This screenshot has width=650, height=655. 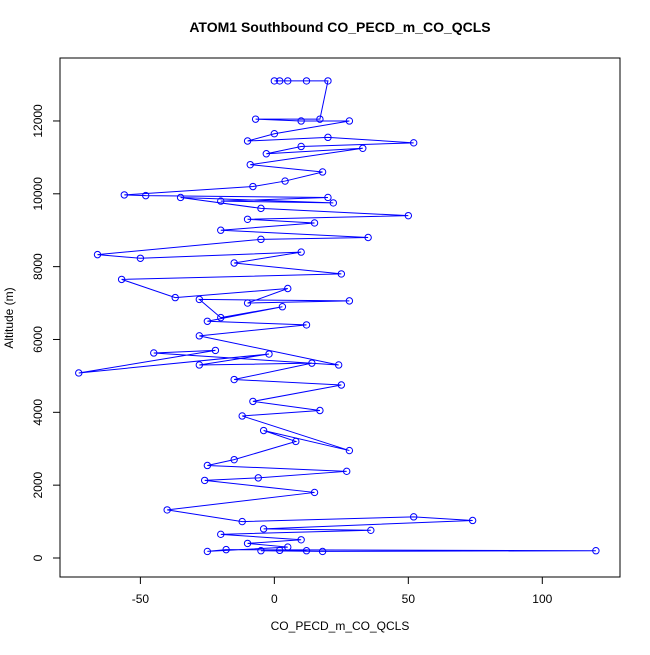 I want to click on x-tick-label: 50, so click(x=409, y=599).